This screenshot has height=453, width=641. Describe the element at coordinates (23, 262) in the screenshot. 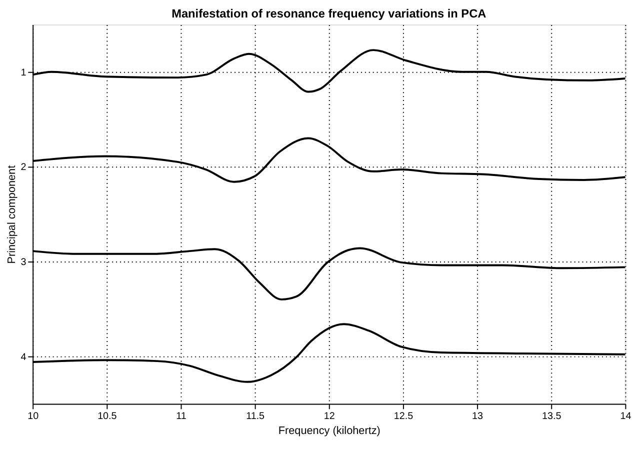

I see `y-tick-label: 3` at that location.